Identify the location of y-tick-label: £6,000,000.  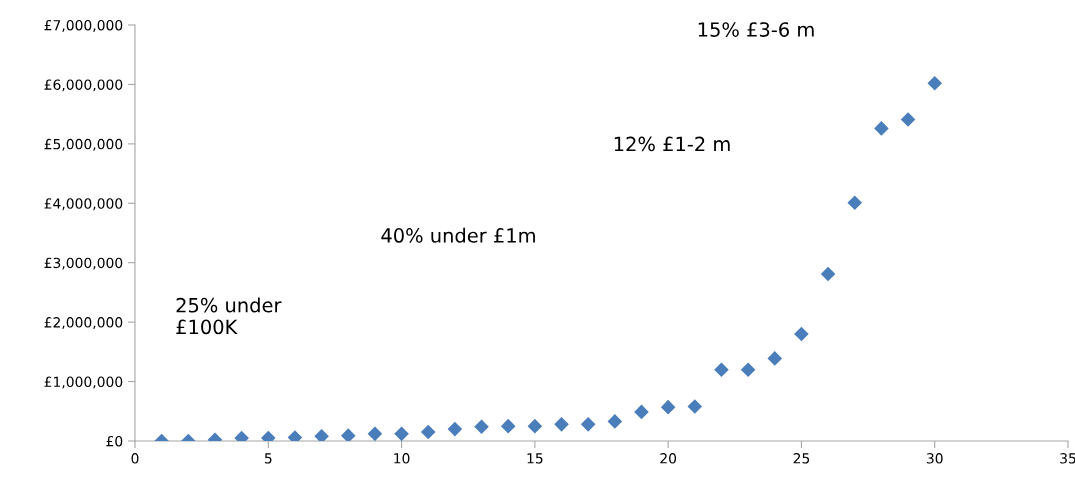
(83, 85).